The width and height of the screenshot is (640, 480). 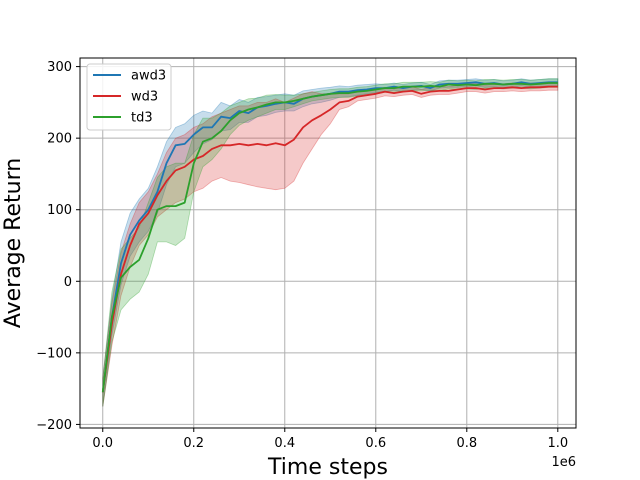 What do you see at coordinates (142, 118) in the screenshot?
I see `legend-label-td3: td3` at bounding box center [142, 118].